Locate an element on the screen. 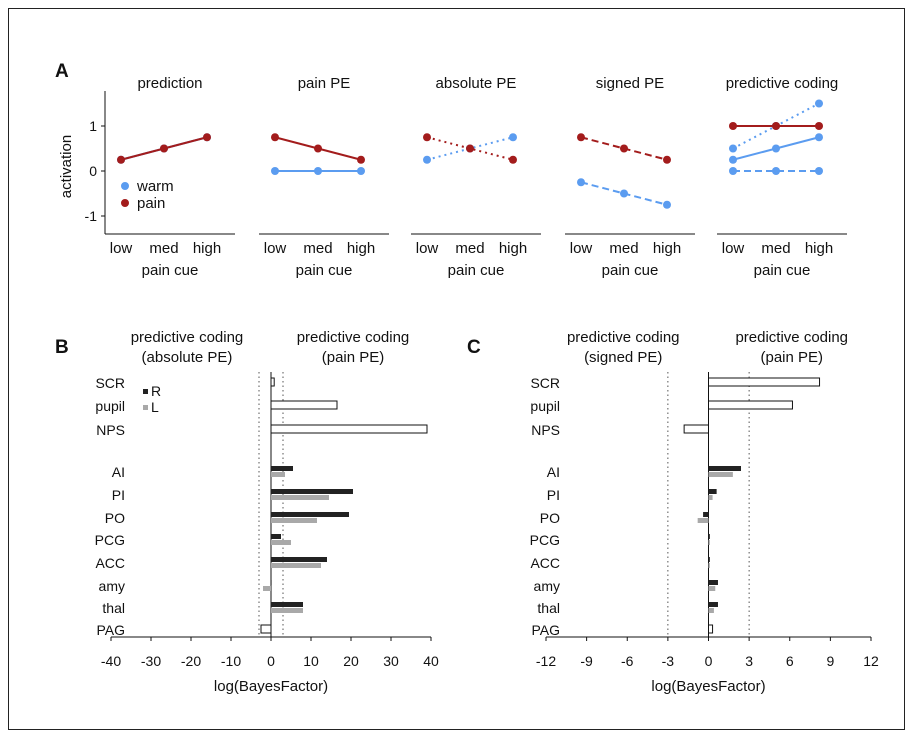 This screenshot has height=738, width=915. panel-c-bar-scr is located at coordinates (764, 382).